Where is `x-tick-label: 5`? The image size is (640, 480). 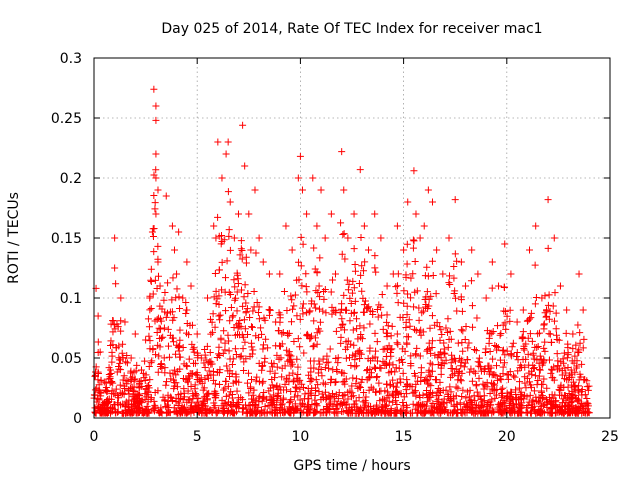 x-tick-label: 5 is located at coordinates (197, 437).